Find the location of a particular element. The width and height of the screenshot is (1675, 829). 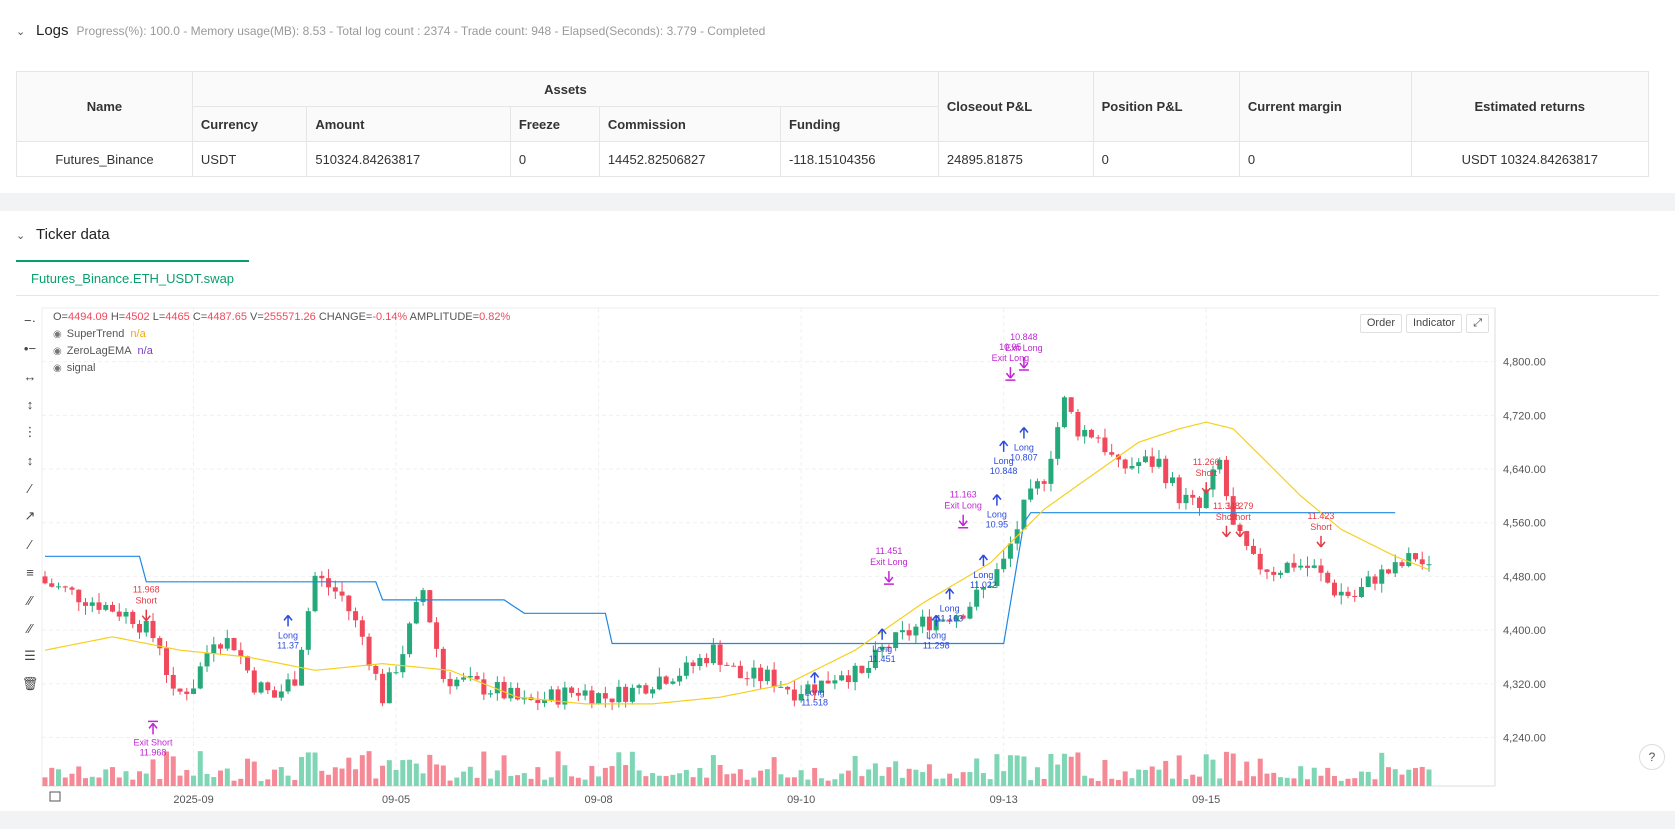

signal-label: Long is located at coordinates (815, 692).